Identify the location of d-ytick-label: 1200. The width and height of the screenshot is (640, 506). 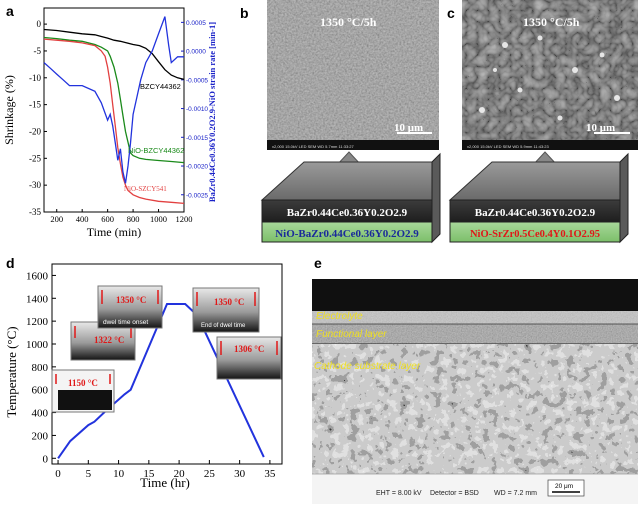
(37, 322).